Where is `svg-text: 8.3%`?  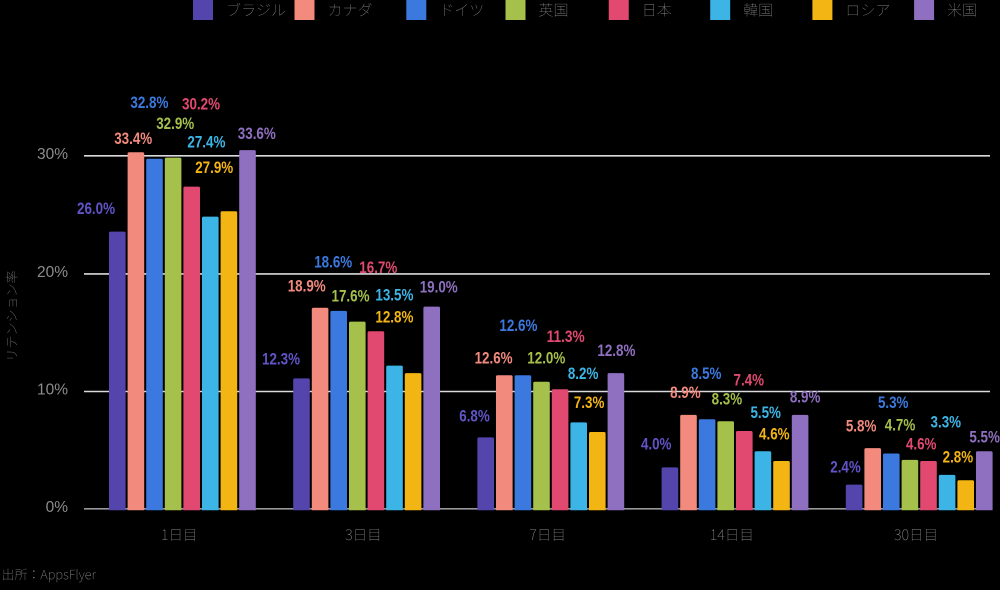 svg-text: 8.3% is located at coordinates (727, 398).